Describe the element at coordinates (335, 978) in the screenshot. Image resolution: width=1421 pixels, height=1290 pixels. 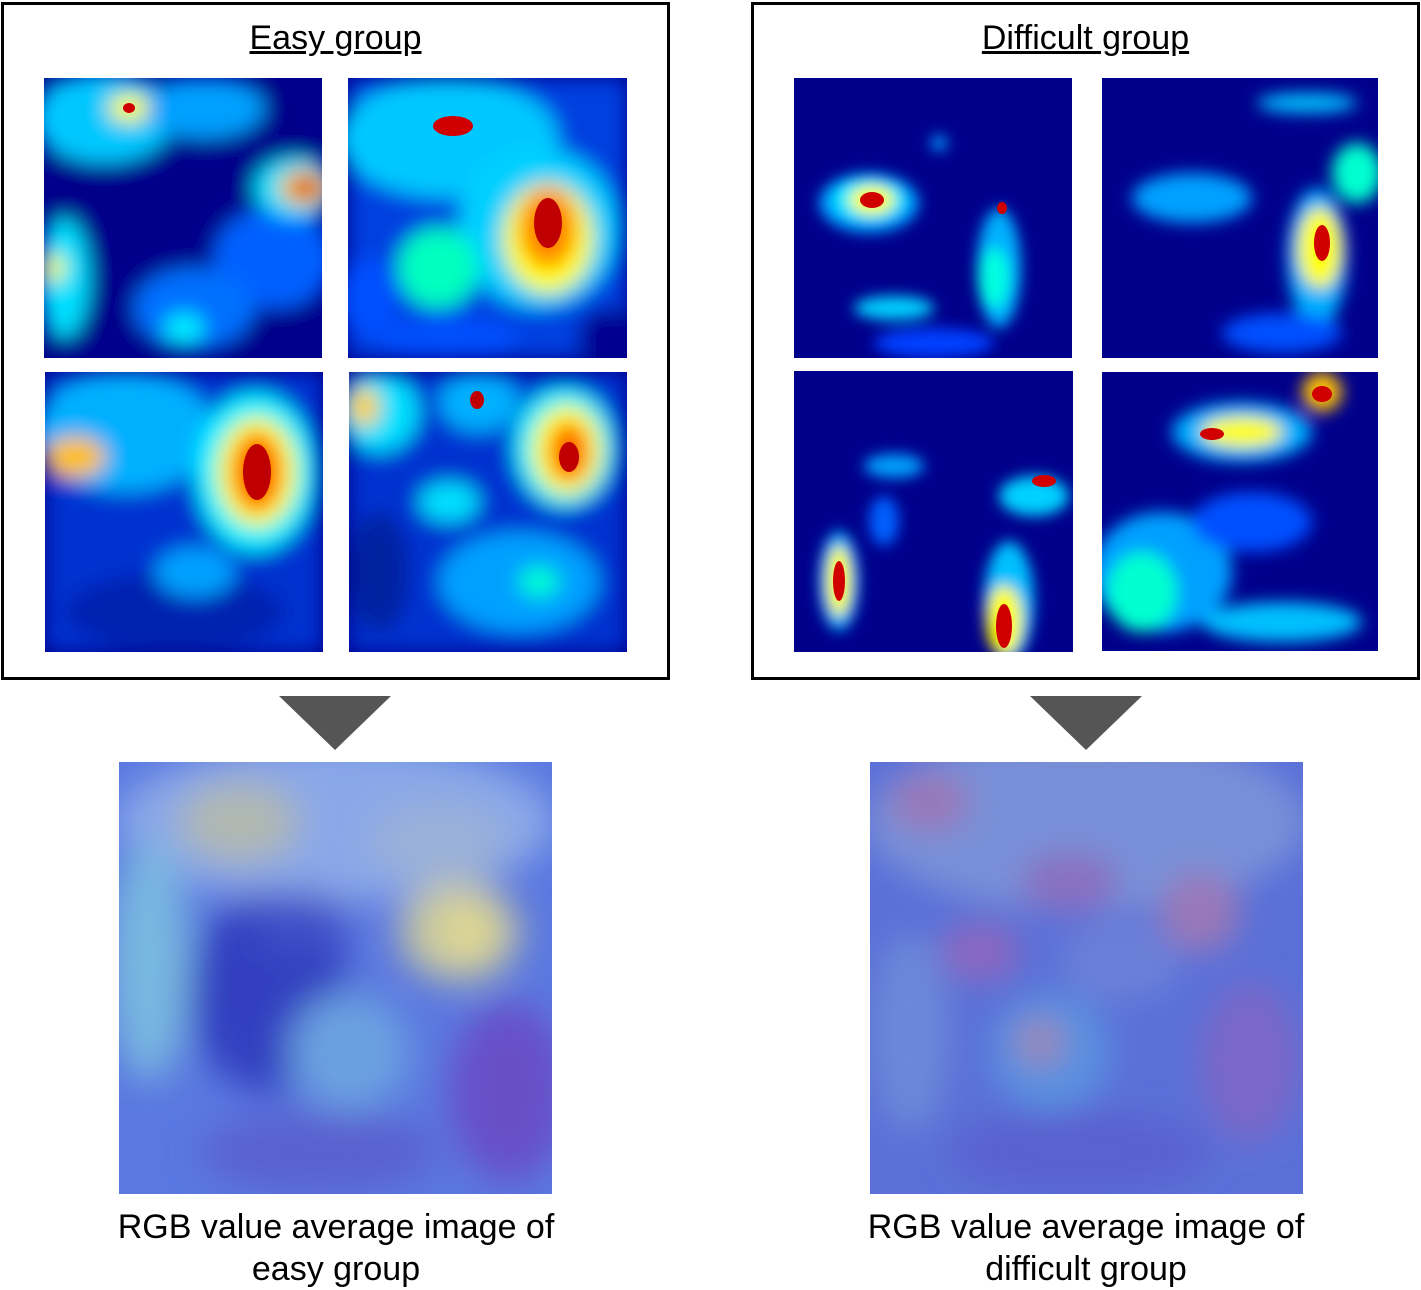
I see `easy-average-image` at that location.